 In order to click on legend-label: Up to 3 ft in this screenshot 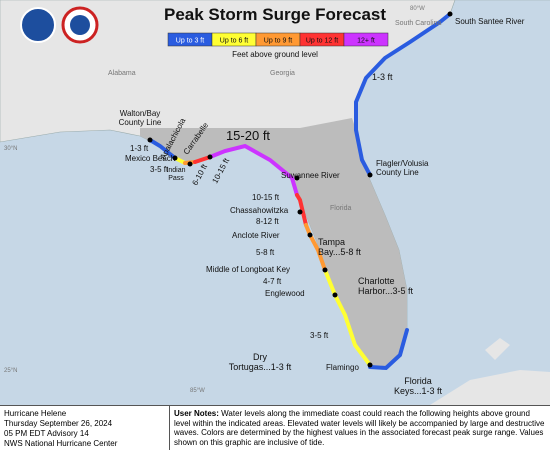, I will do `click(190, 41)`.